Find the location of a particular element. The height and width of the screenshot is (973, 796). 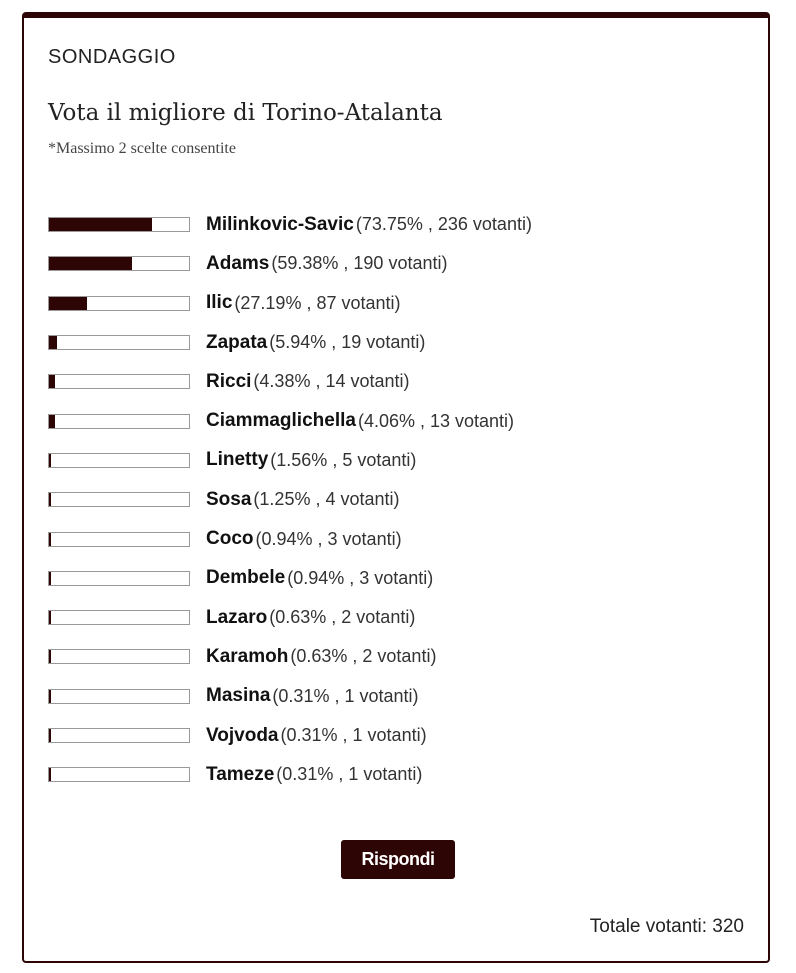

poll-option: Vojvoda (0.31% , 1 votanti) is located at coordinates (290, 735).